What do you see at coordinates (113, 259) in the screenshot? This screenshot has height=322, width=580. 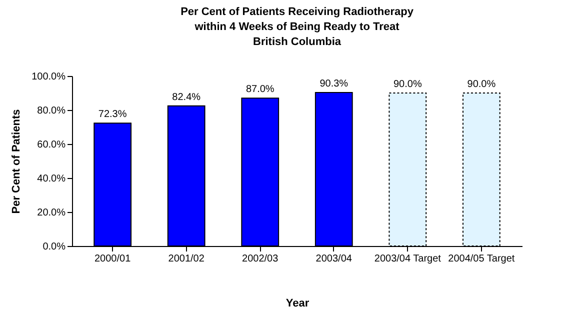 I see `x-tick-label: 2000/01` at bounding box center [113, 259].